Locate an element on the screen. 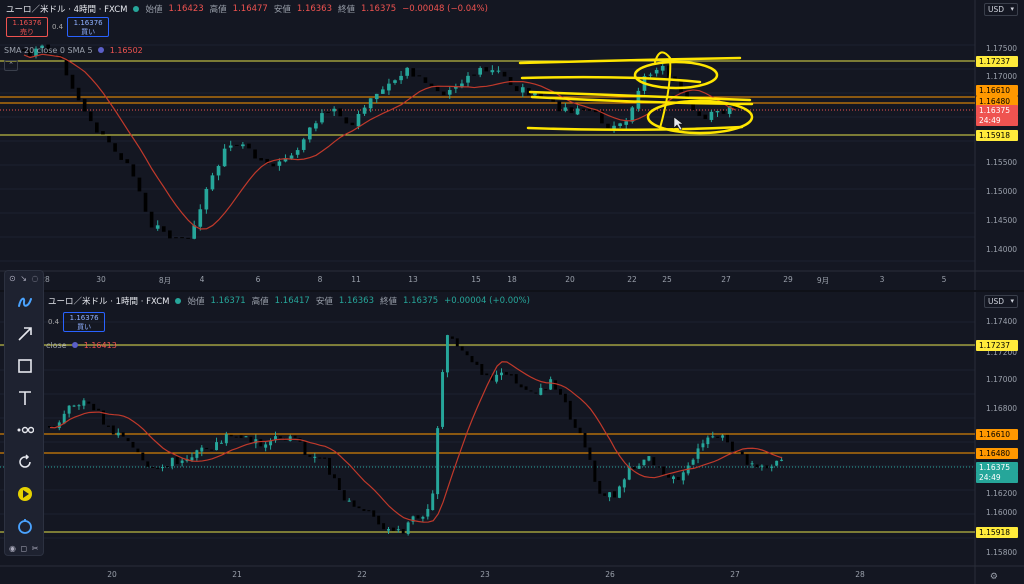  price-tick-label: 1.17000 is located at coordinates (1002, 379).